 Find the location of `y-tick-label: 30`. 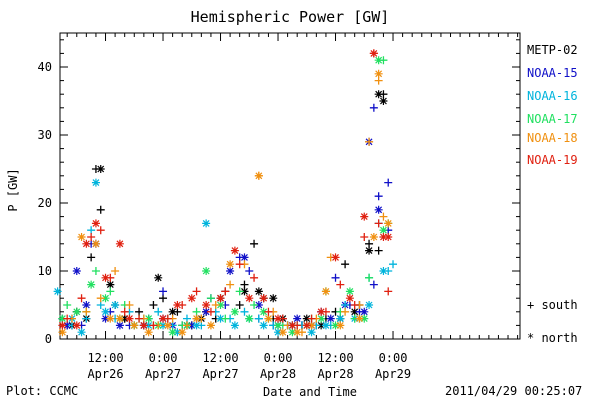

y-tick-label: 30 is located at coordinates (45, 135).